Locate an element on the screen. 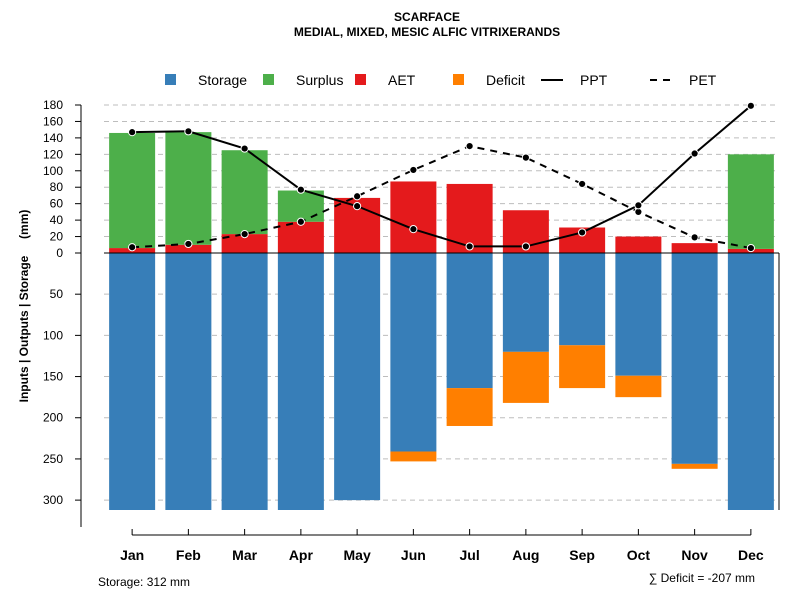  x-tick-label-dec: Dec is located at coordinates (751, 555).